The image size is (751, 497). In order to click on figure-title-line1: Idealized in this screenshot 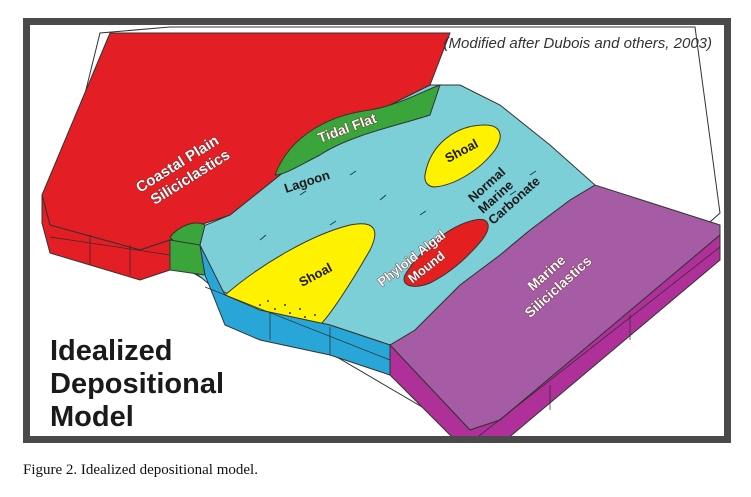, I will do `click(111, 351)`.